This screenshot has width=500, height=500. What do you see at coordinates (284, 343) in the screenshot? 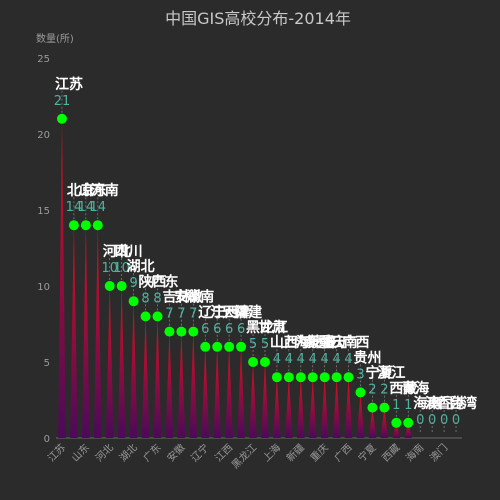
I see `category-name-label: 山西` at bounding box center [284, 343].